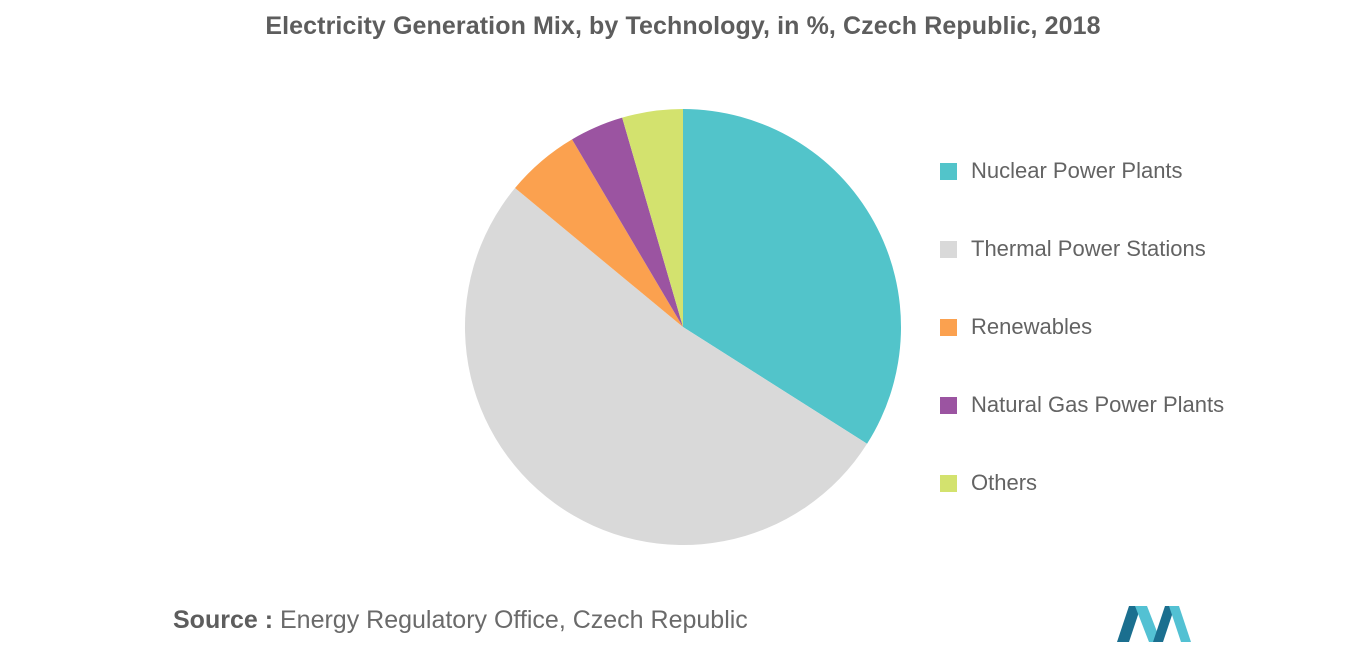  What do you see at coordinates (223, 620) in the screenshot?
I see `source-prefix: Source :` at bounding box center [223, 620].